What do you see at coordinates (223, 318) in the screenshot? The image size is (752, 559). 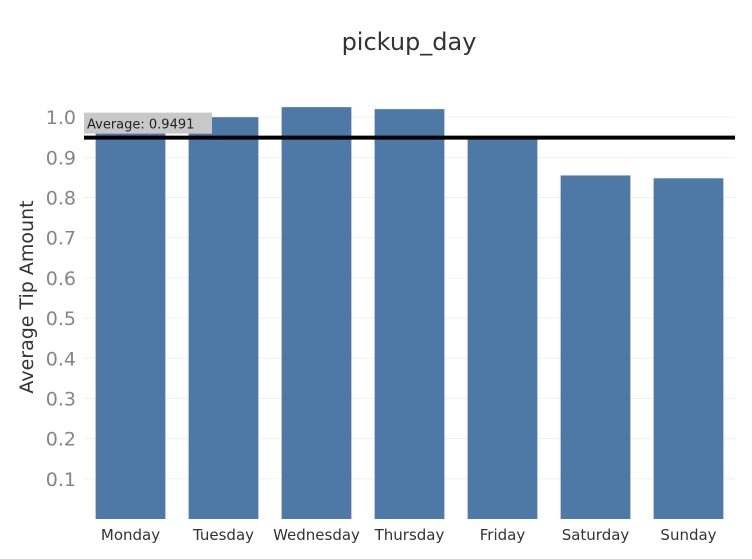 I see `bar-tuesday` at bounding box center [223, 318].